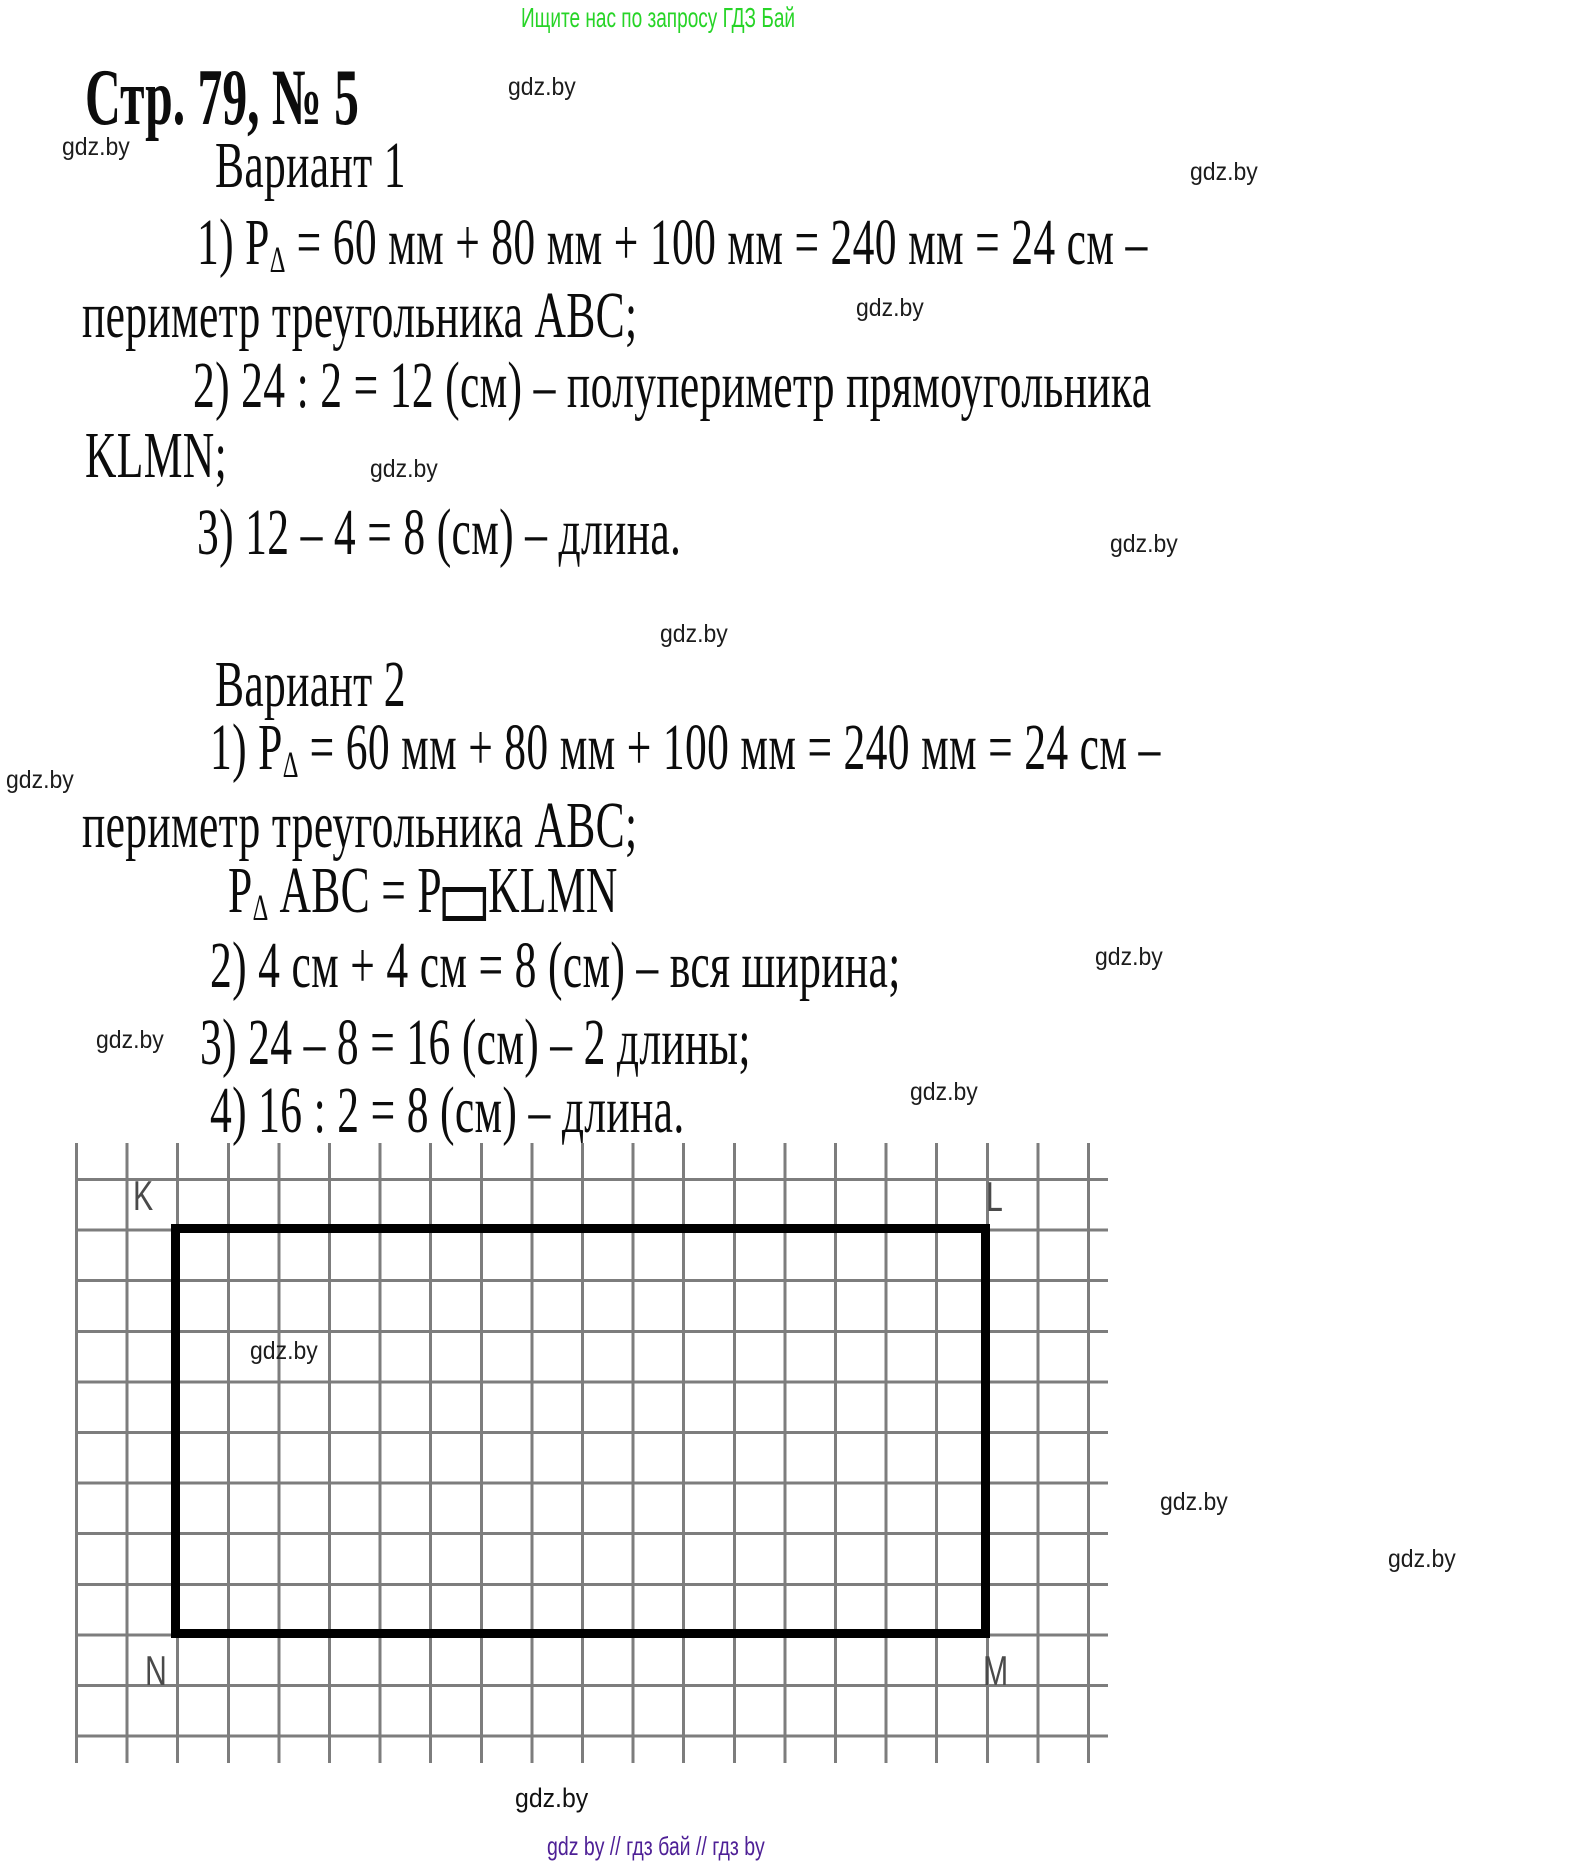  I want to click on variant1-heading: Вариант 1, so click(310, 165).